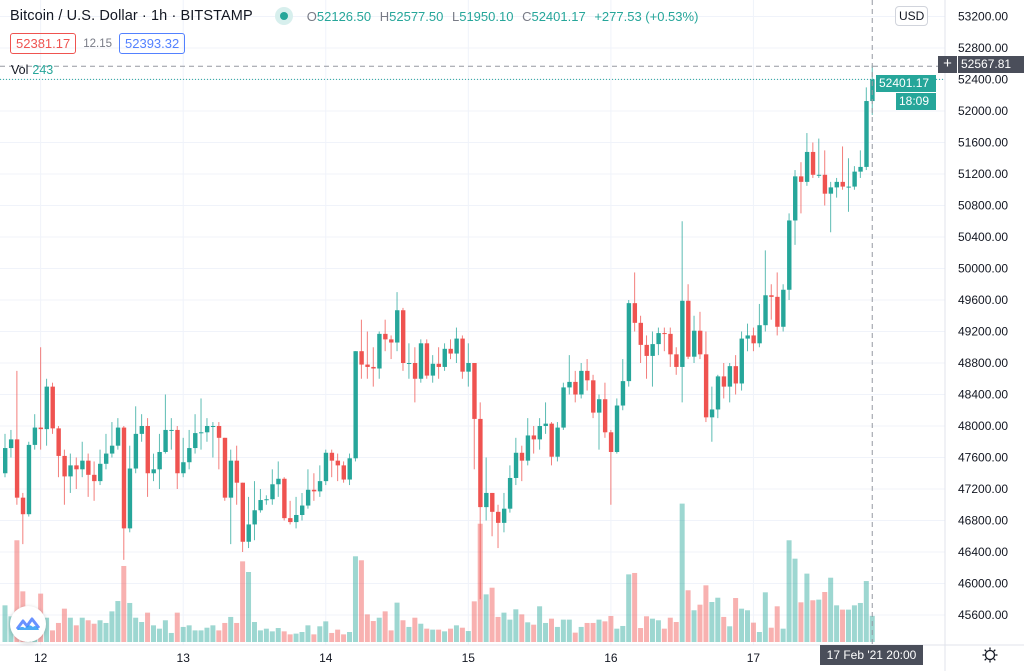 This screenshot has width=1024, height=671. I want to click on time-tick-label: 12, so click(41, 658).